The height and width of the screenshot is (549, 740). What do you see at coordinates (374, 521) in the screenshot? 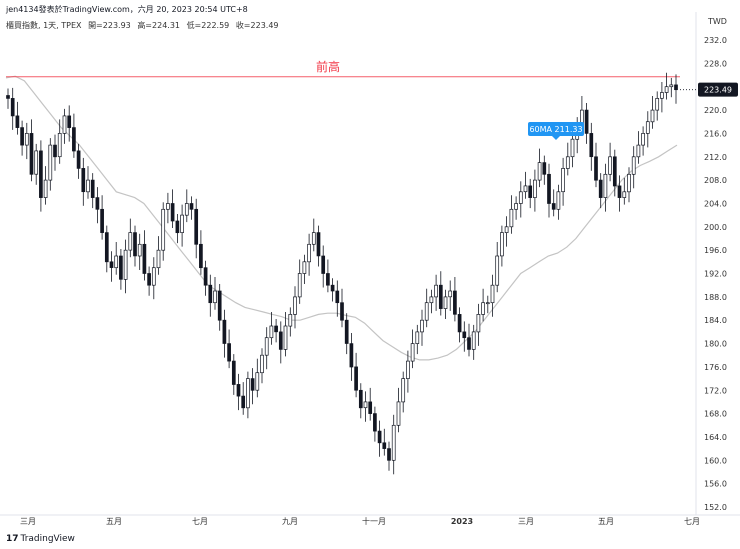
I see `time-tick-label: 十一月` at bounding box center [374, 521].